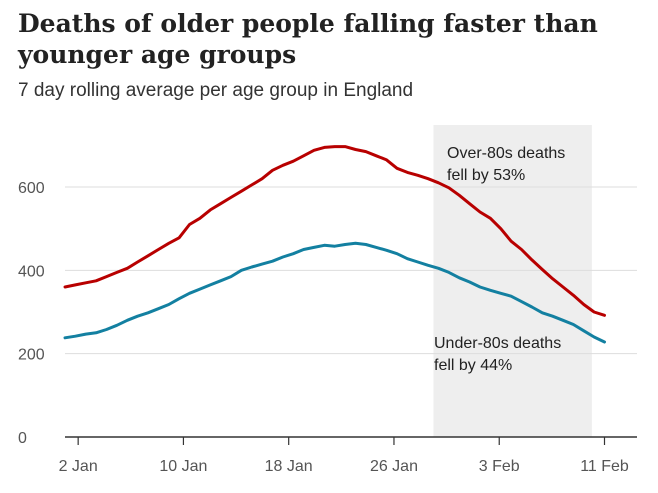 The image size is (658, 493). I want to click on x-tick-label: 11 Feb, so click(604, 466).